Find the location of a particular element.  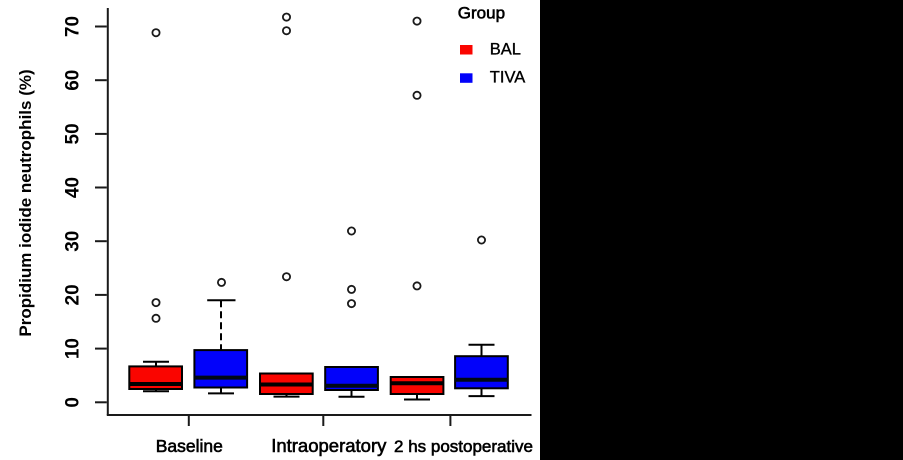

svg-text: 50 is located at coordinates (73, 133).